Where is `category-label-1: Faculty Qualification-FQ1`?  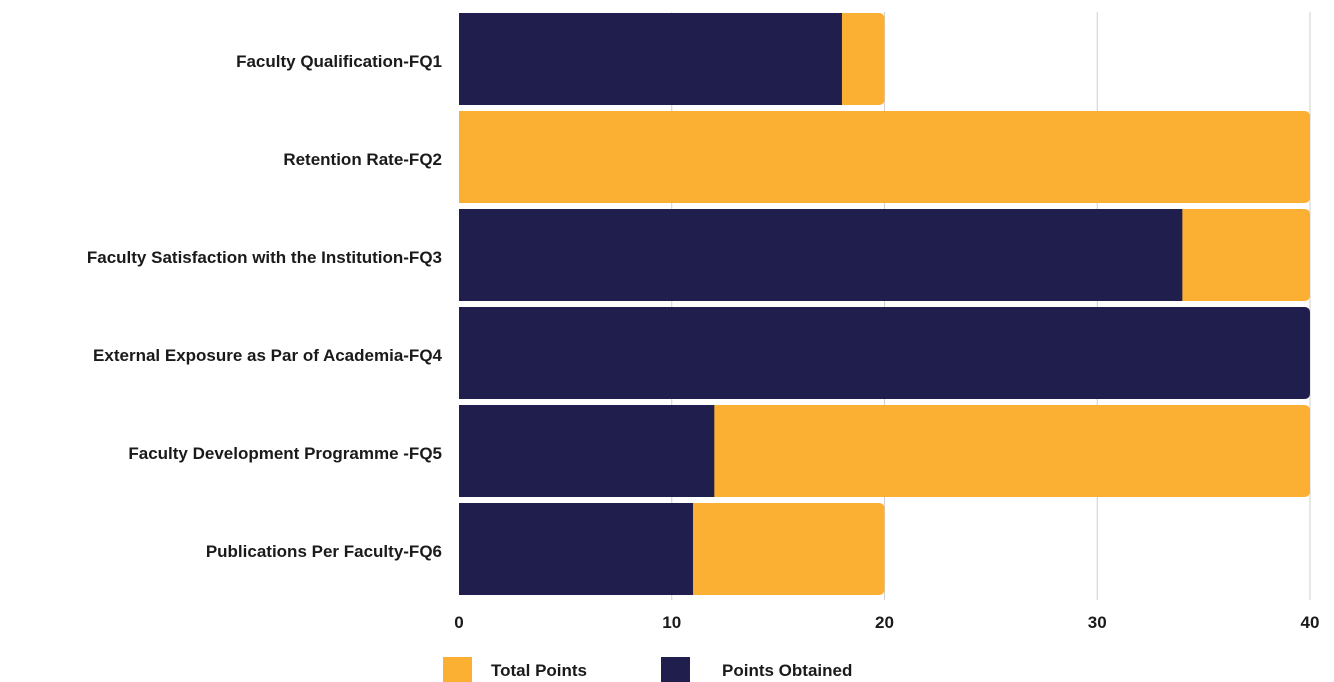
category-label-1: Faculty Qualification-FQ1 is located at coordinates (339, 61).